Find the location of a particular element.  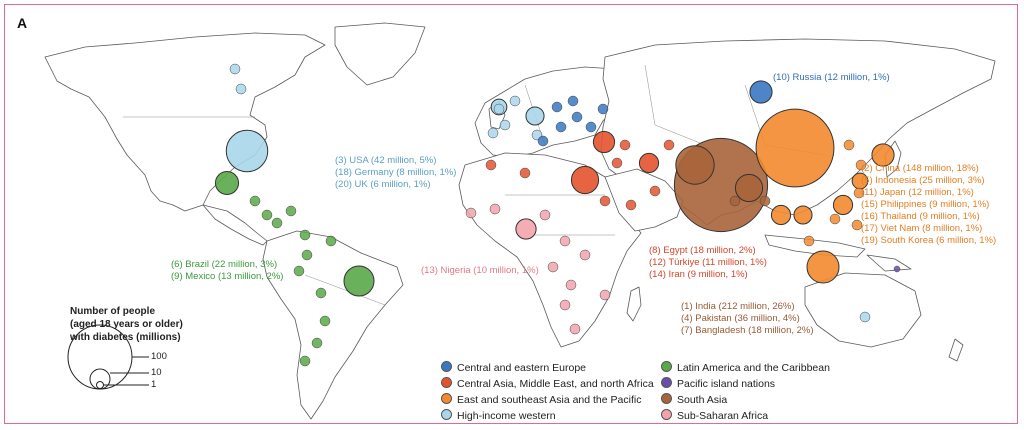

annotation-line: (6) Brazil (22 million, 3%) is located at coordinates (224, 264).